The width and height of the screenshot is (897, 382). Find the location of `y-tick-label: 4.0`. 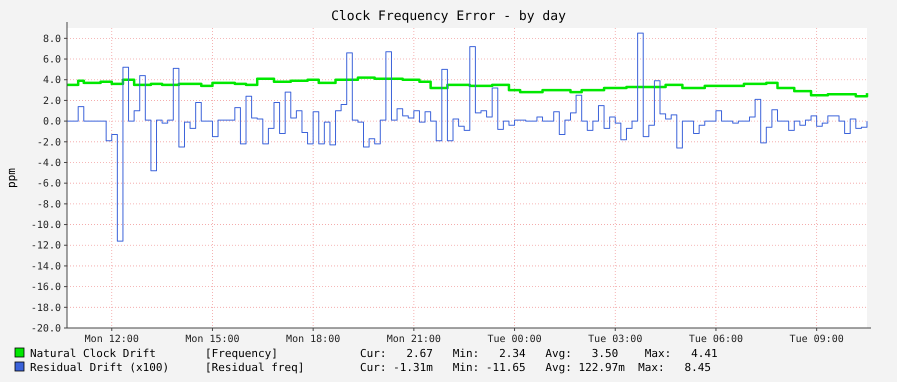

y-tick-label: 4.0 is located at coordinates (51, 80).